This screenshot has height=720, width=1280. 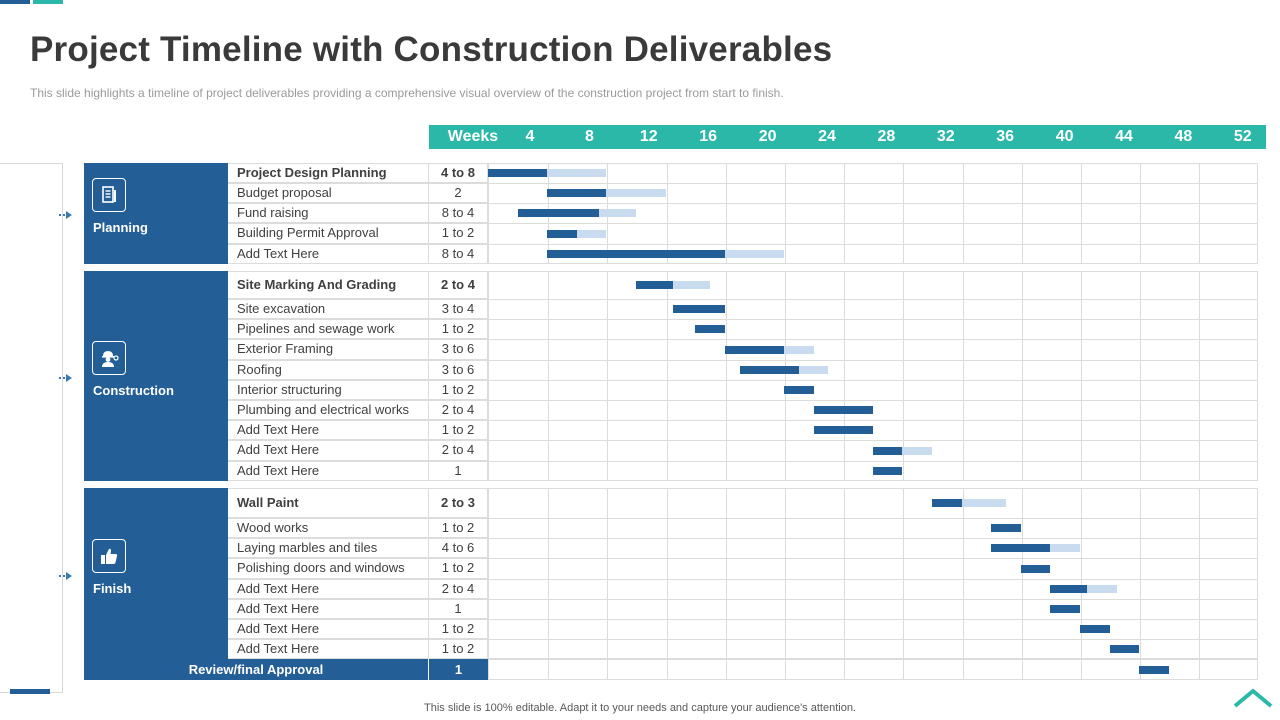 What do you see at coordinates (156, 376) in the screenshot?
I see `category-panel-construction: Construction` at bounding box center [156, 376].